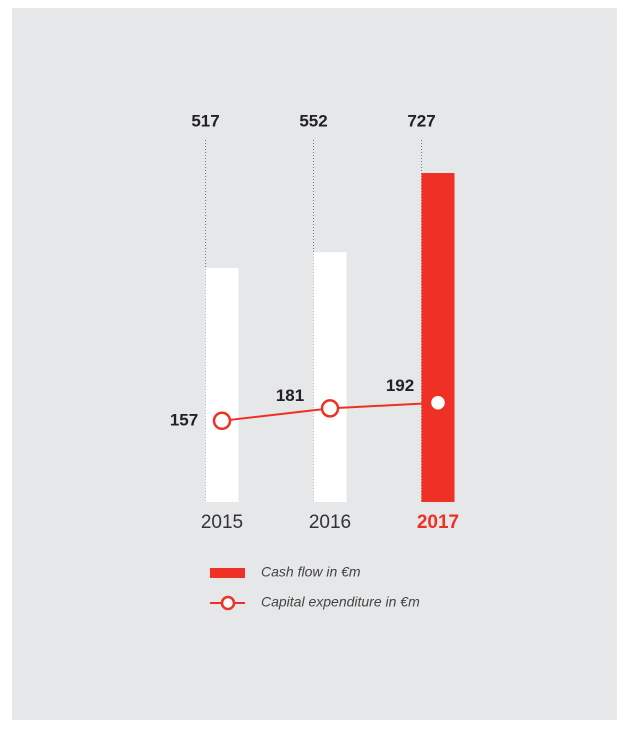 This screenshot has width=627, height=749. Describe the element at coordinates (400, 385) in the screenshot. I see `line-value-label: 192` at that location.